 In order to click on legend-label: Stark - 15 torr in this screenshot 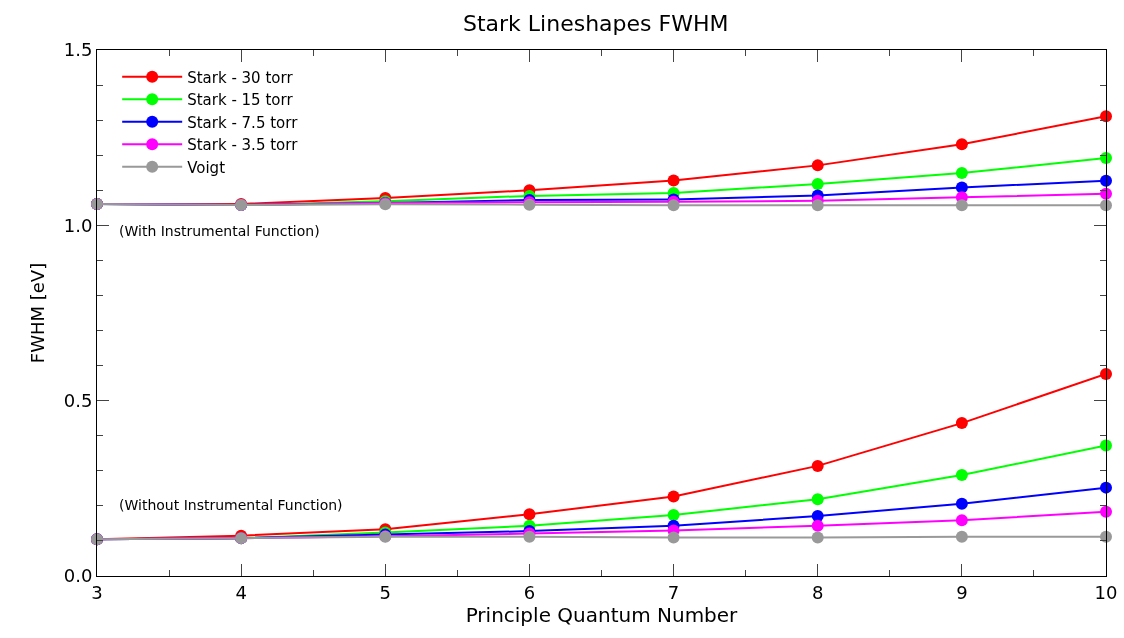, I will do `click(240, 100)`.